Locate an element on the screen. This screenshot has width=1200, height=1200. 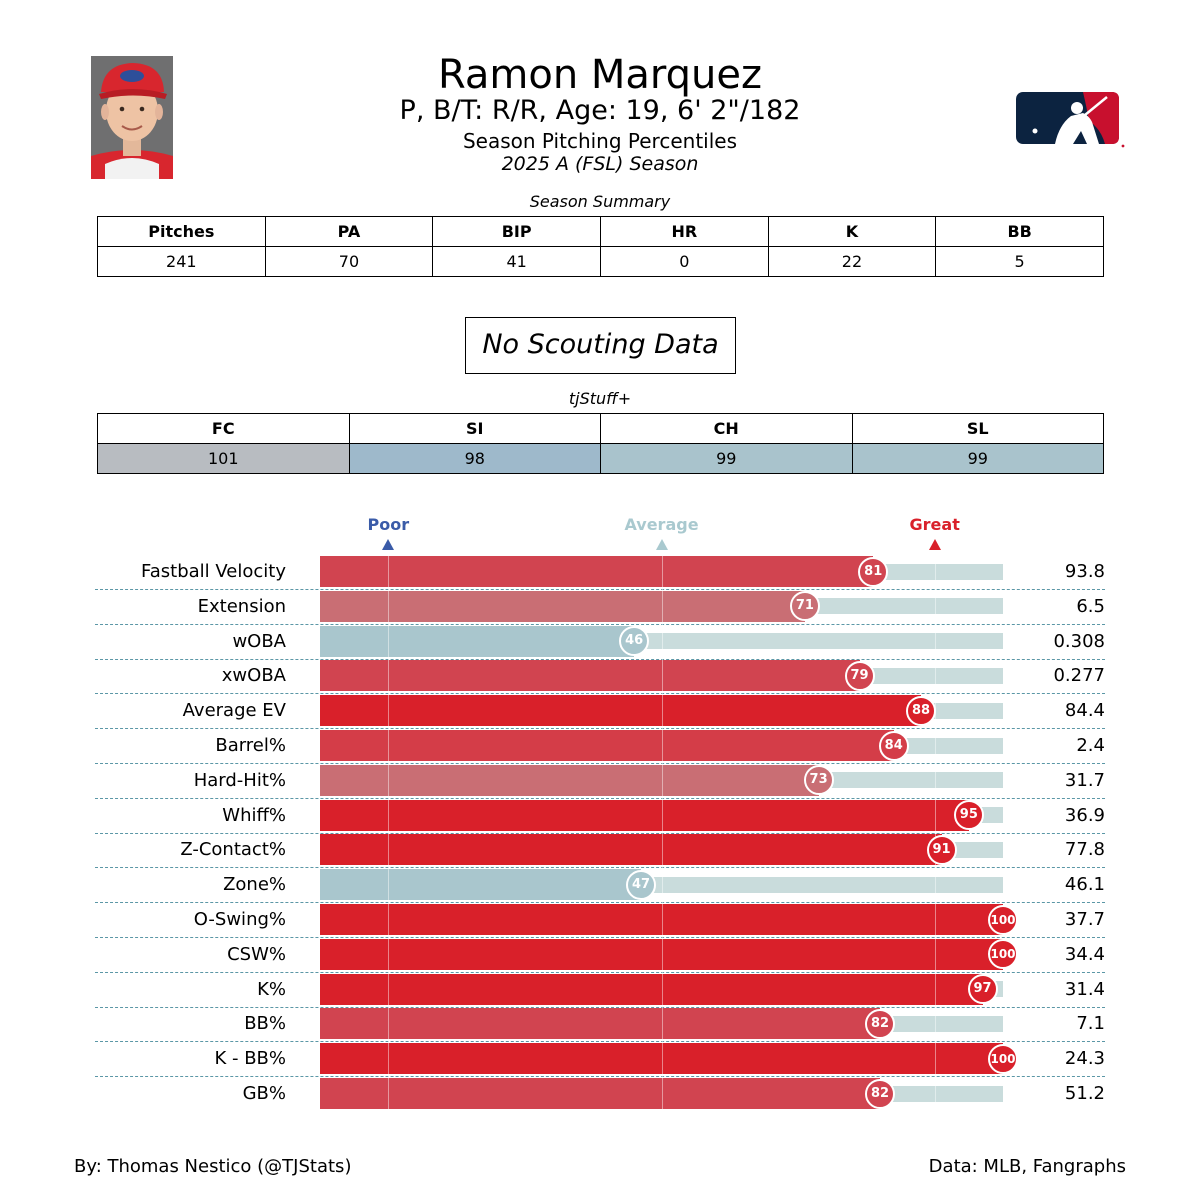
metric-label: Average EV is located at coordinates (234, 711).